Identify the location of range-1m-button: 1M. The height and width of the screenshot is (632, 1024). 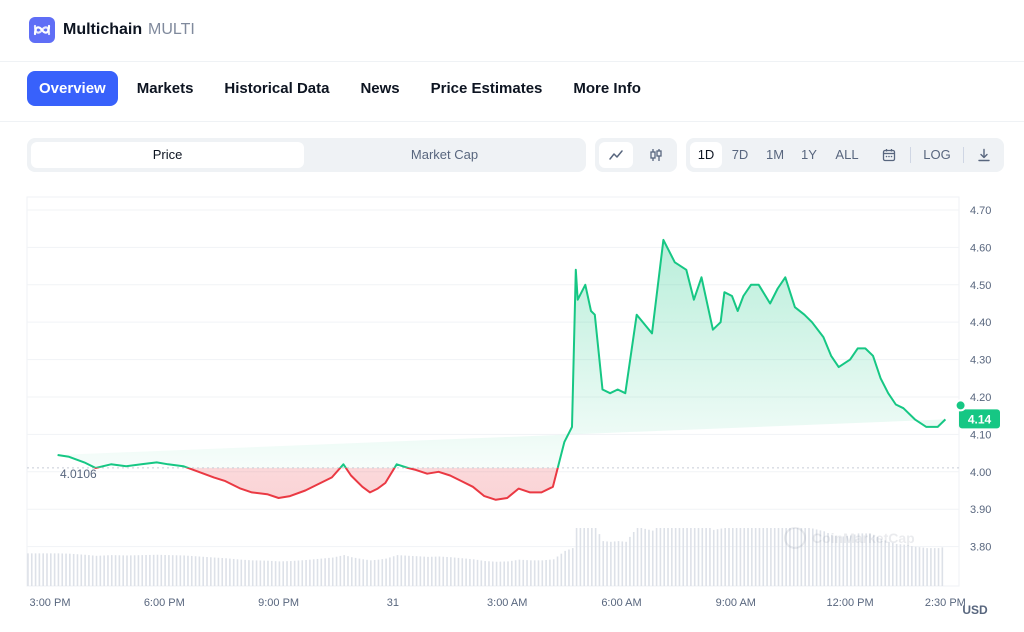
(775, 154).